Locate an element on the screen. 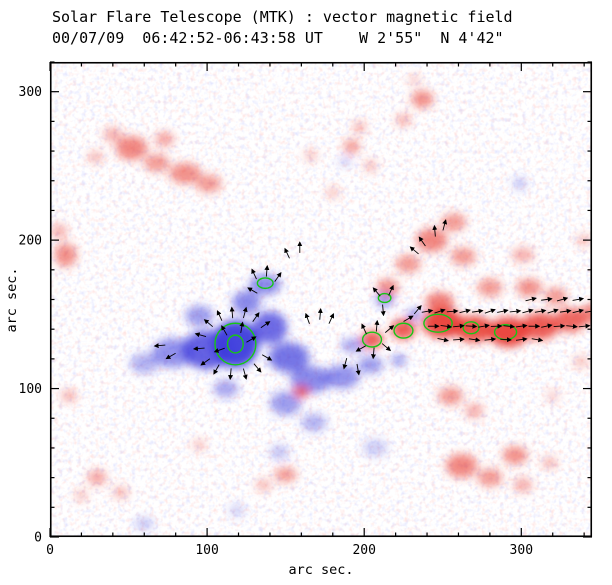 This screenshot has width=612, height=585. x-tick-label: 100 is located at coordinates (206, 550).